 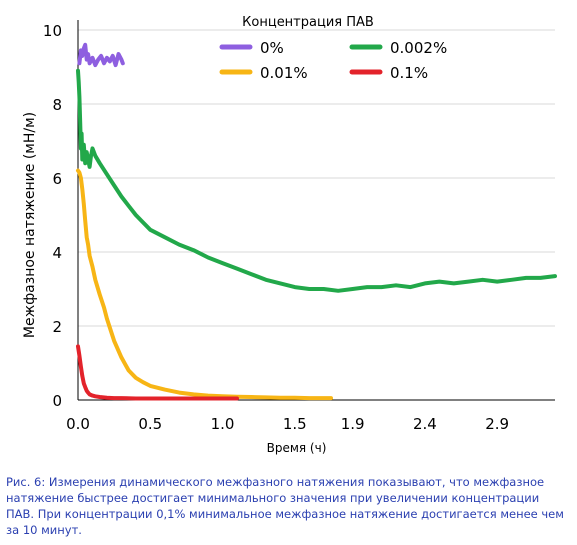 I want to click on x-tick-label: 1.9, so click(x=353, y=424).